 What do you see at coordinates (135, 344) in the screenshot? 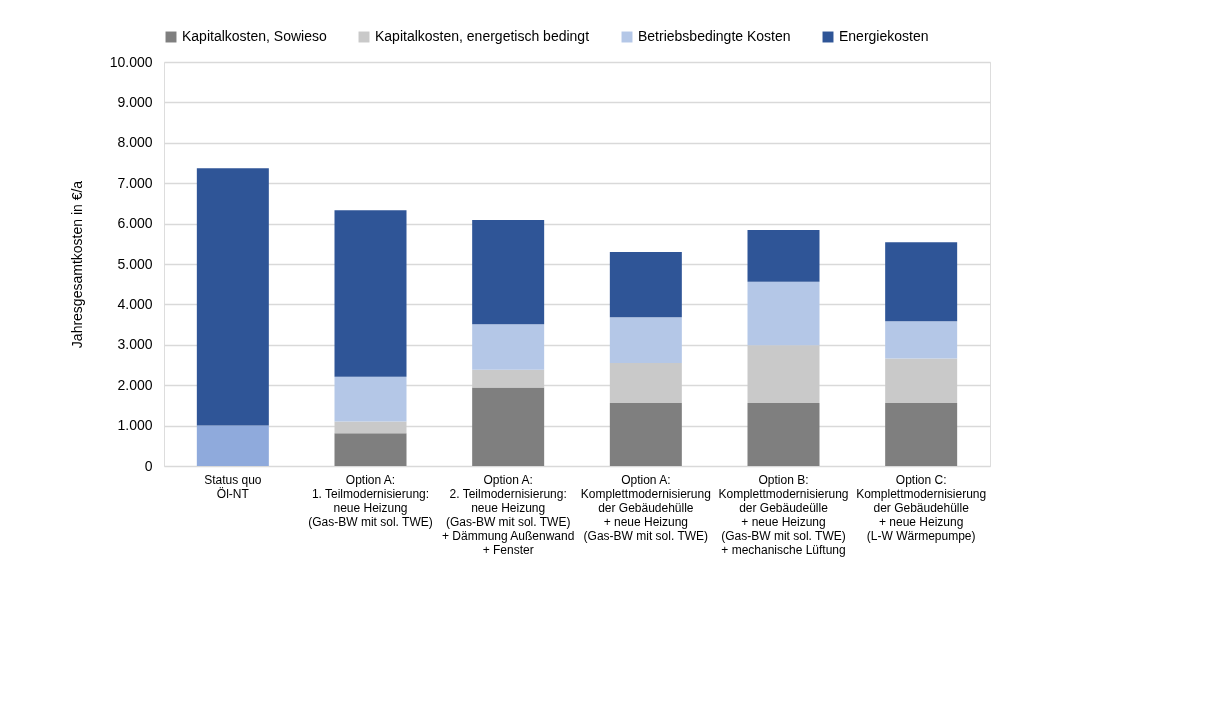
I see `y-tick-label: 3.000` at bounding box center [135, 344].